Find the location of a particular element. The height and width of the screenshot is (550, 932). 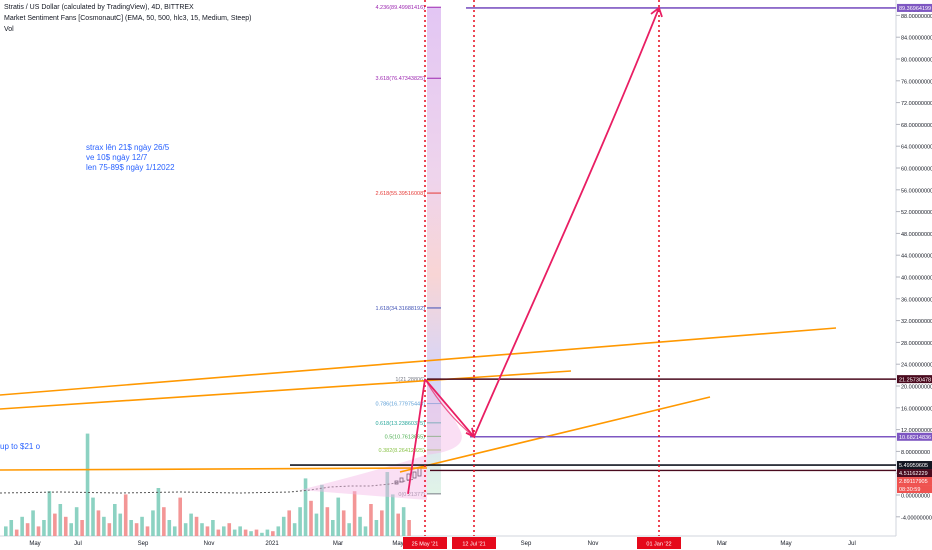

price-tick-label: 8.00000000 is located at coordinates (915, 453).